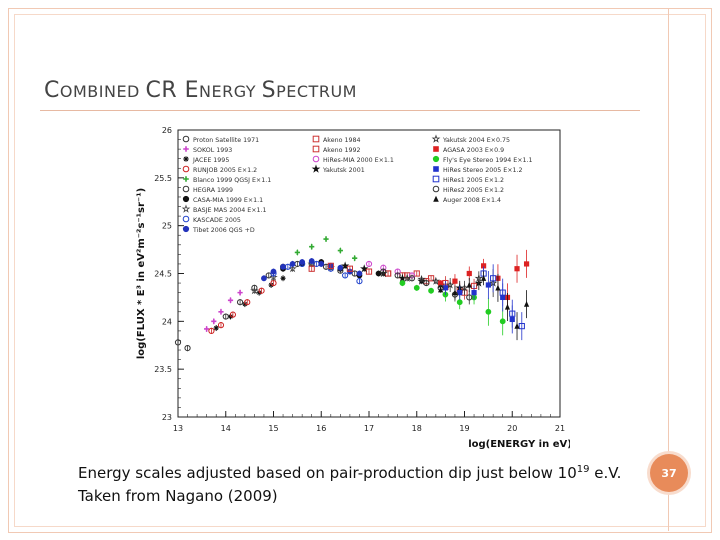 Image resolution: width=720 pixels, height=540 pixels. What do you see at coordinates (141, 273) in the screenshot?
I see `y-axis-label: log(FLUX * E³ in eV²m⁻²s⁻¹sr⁻¹)` at bounding box center [141, 273].